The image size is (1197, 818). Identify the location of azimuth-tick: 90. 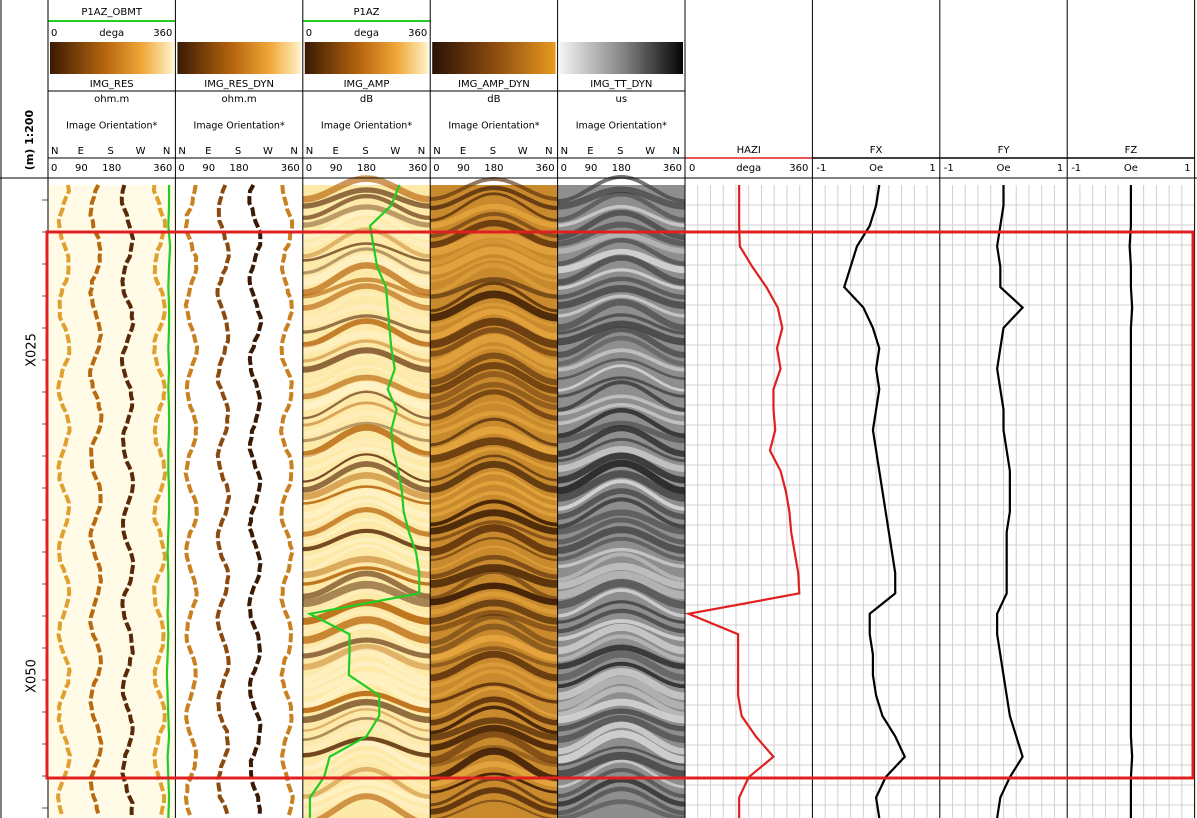
(336, 168).